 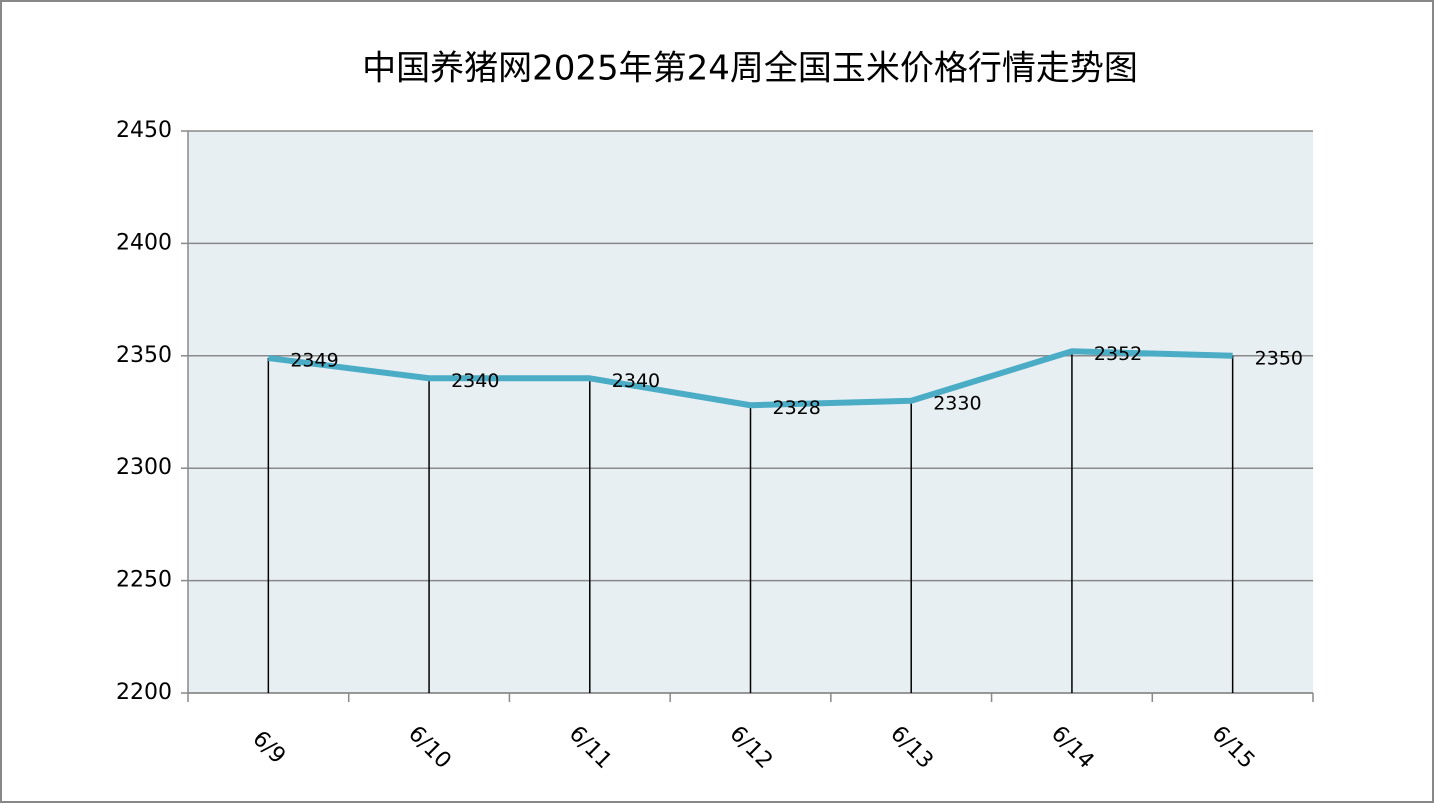 I want to click on data-label: 2350, so click(x=1279, y=358).